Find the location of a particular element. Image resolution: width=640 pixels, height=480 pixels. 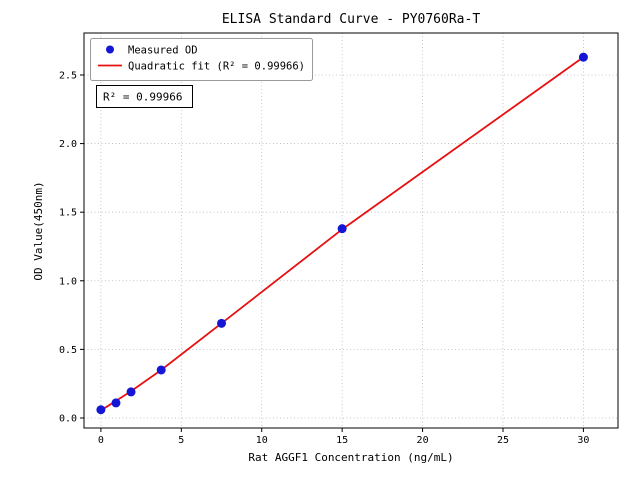

legend-frame is located at coordinates (201, 59).